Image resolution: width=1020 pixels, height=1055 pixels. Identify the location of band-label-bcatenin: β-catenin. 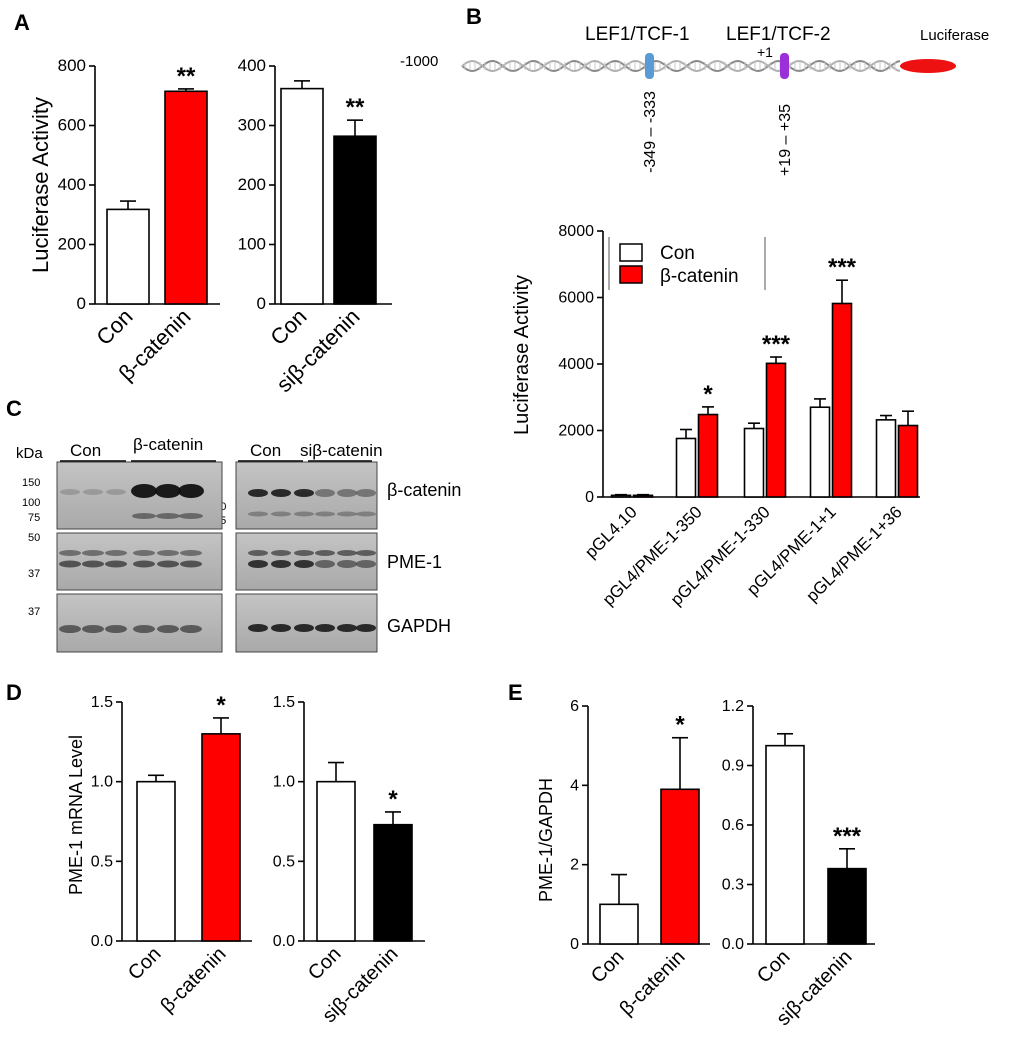
(424, 490).